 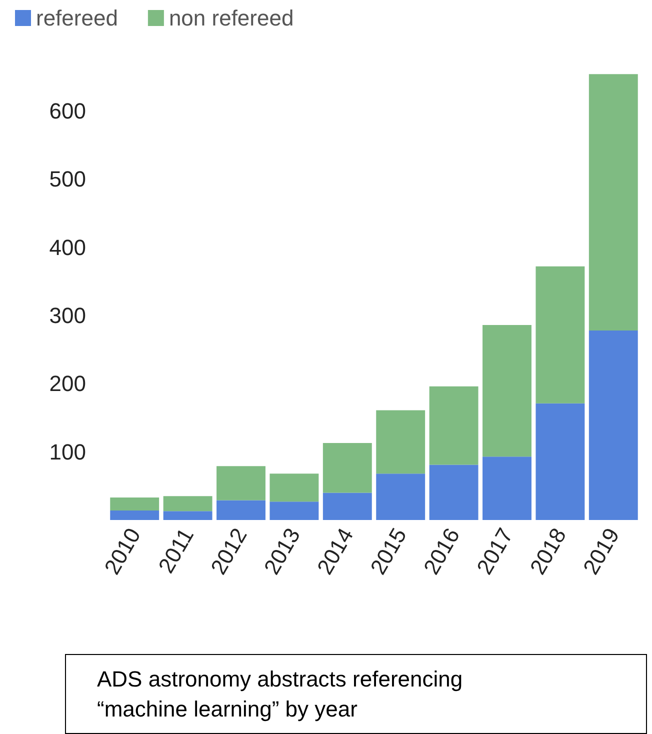 What do you see at coordinates (67, 179) in the screenshot?
I see `y-tick-label: 500` at bounding box center [67, 179].